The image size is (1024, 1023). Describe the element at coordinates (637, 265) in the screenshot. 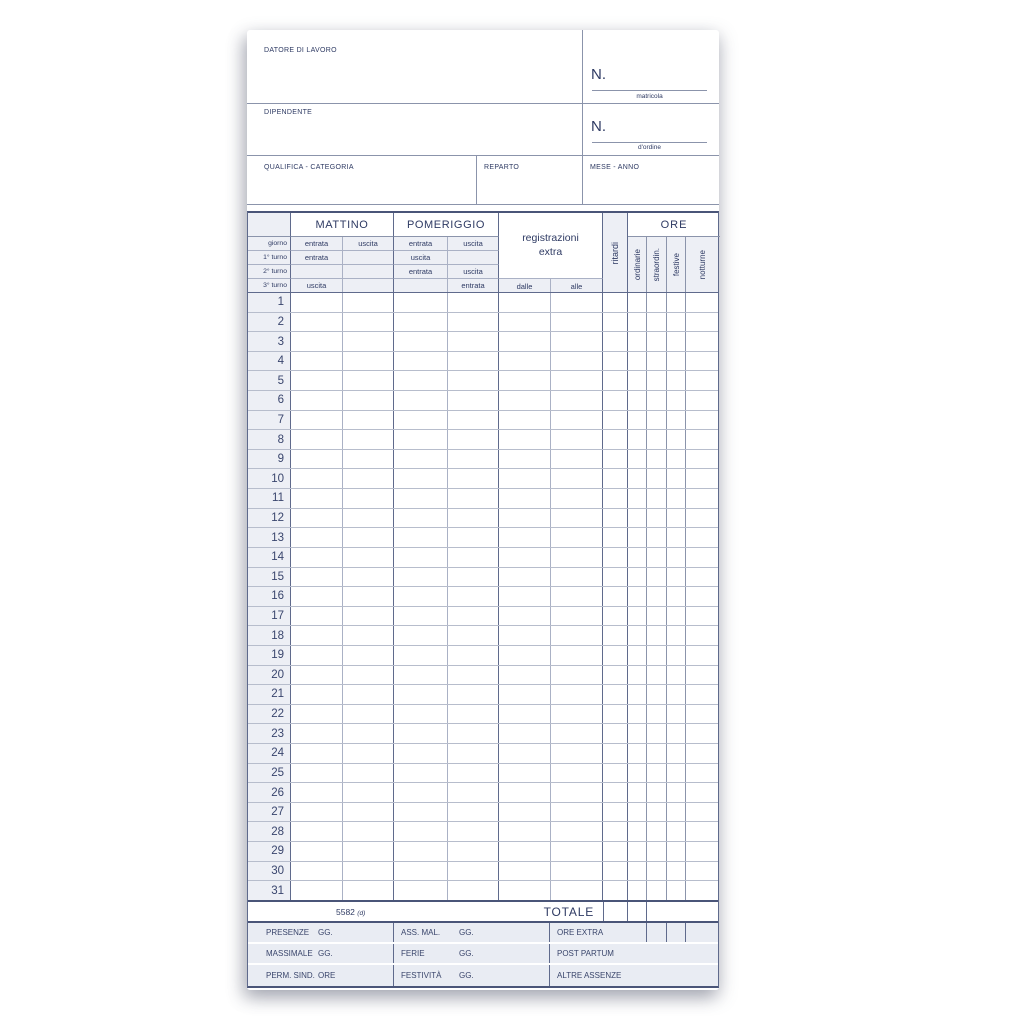

I see `hours-col-ordinarie: ordinarie` at that location.